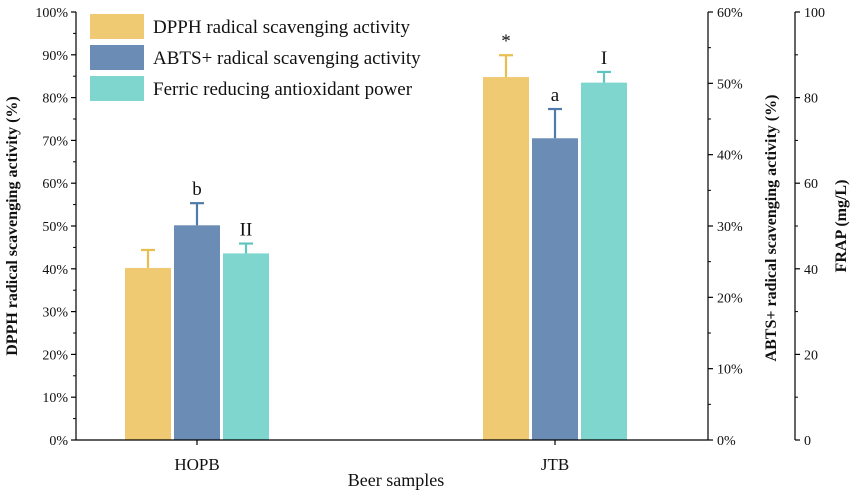 Image resolution: width=857 pixels, height=496 pixels. I want to click on right1-tick-label: 10%, so click(730, 370).